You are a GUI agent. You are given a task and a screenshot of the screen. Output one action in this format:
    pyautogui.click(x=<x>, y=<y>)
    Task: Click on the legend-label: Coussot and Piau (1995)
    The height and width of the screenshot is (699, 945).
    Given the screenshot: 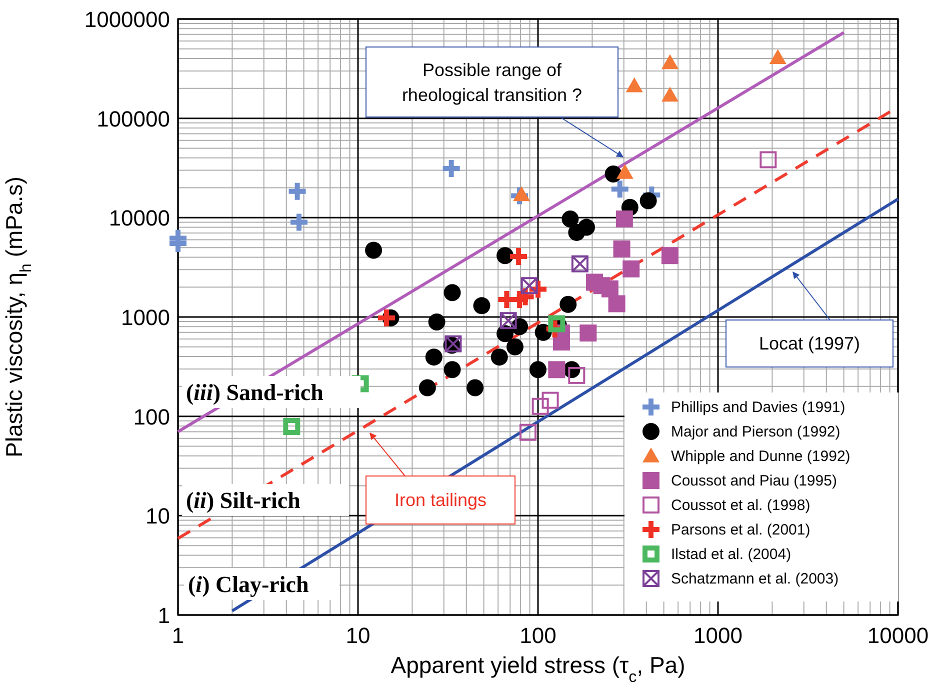 What is the action you would take?
    pyautogui.click(x=754, y=481)
    